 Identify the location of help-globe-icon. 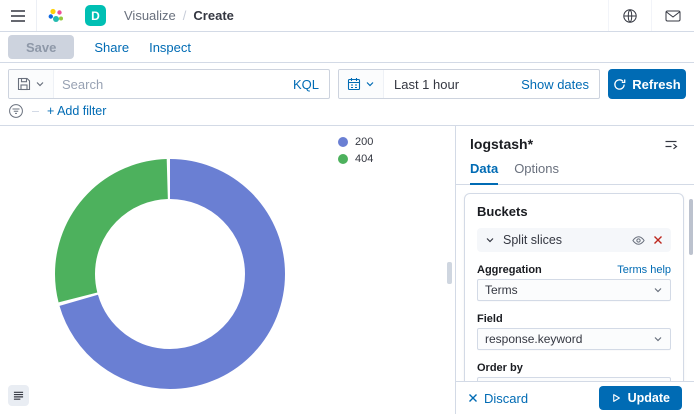
(630, 16).